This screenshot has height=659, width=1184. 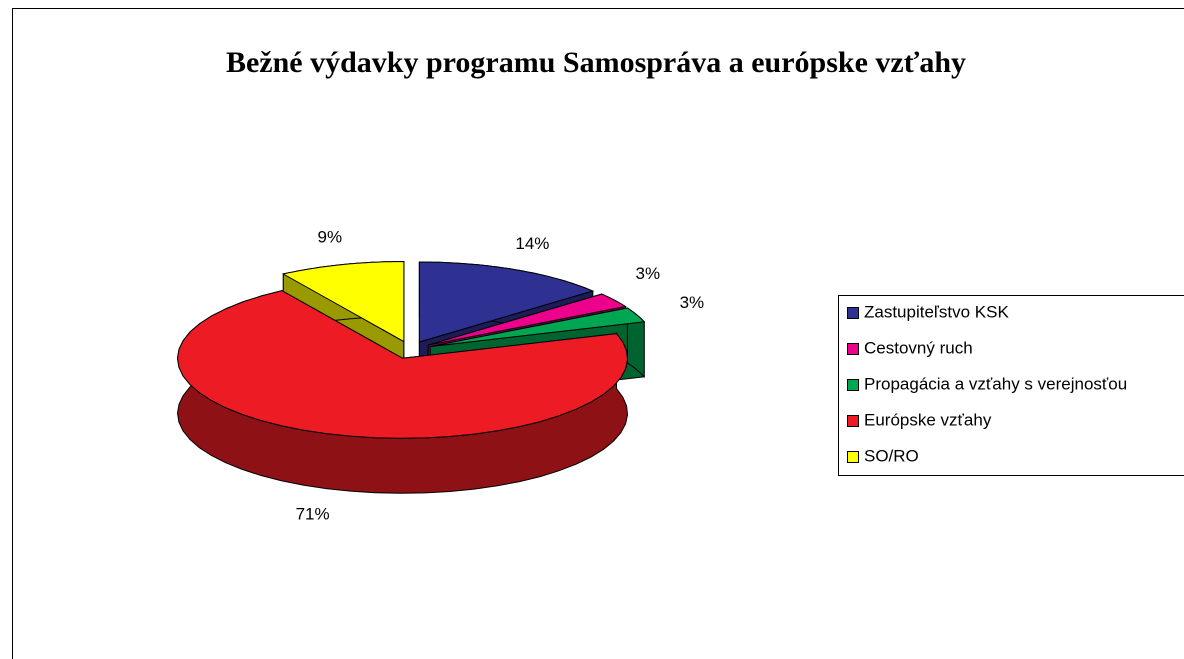 I want to click on pie, so click(x=411, y=377).